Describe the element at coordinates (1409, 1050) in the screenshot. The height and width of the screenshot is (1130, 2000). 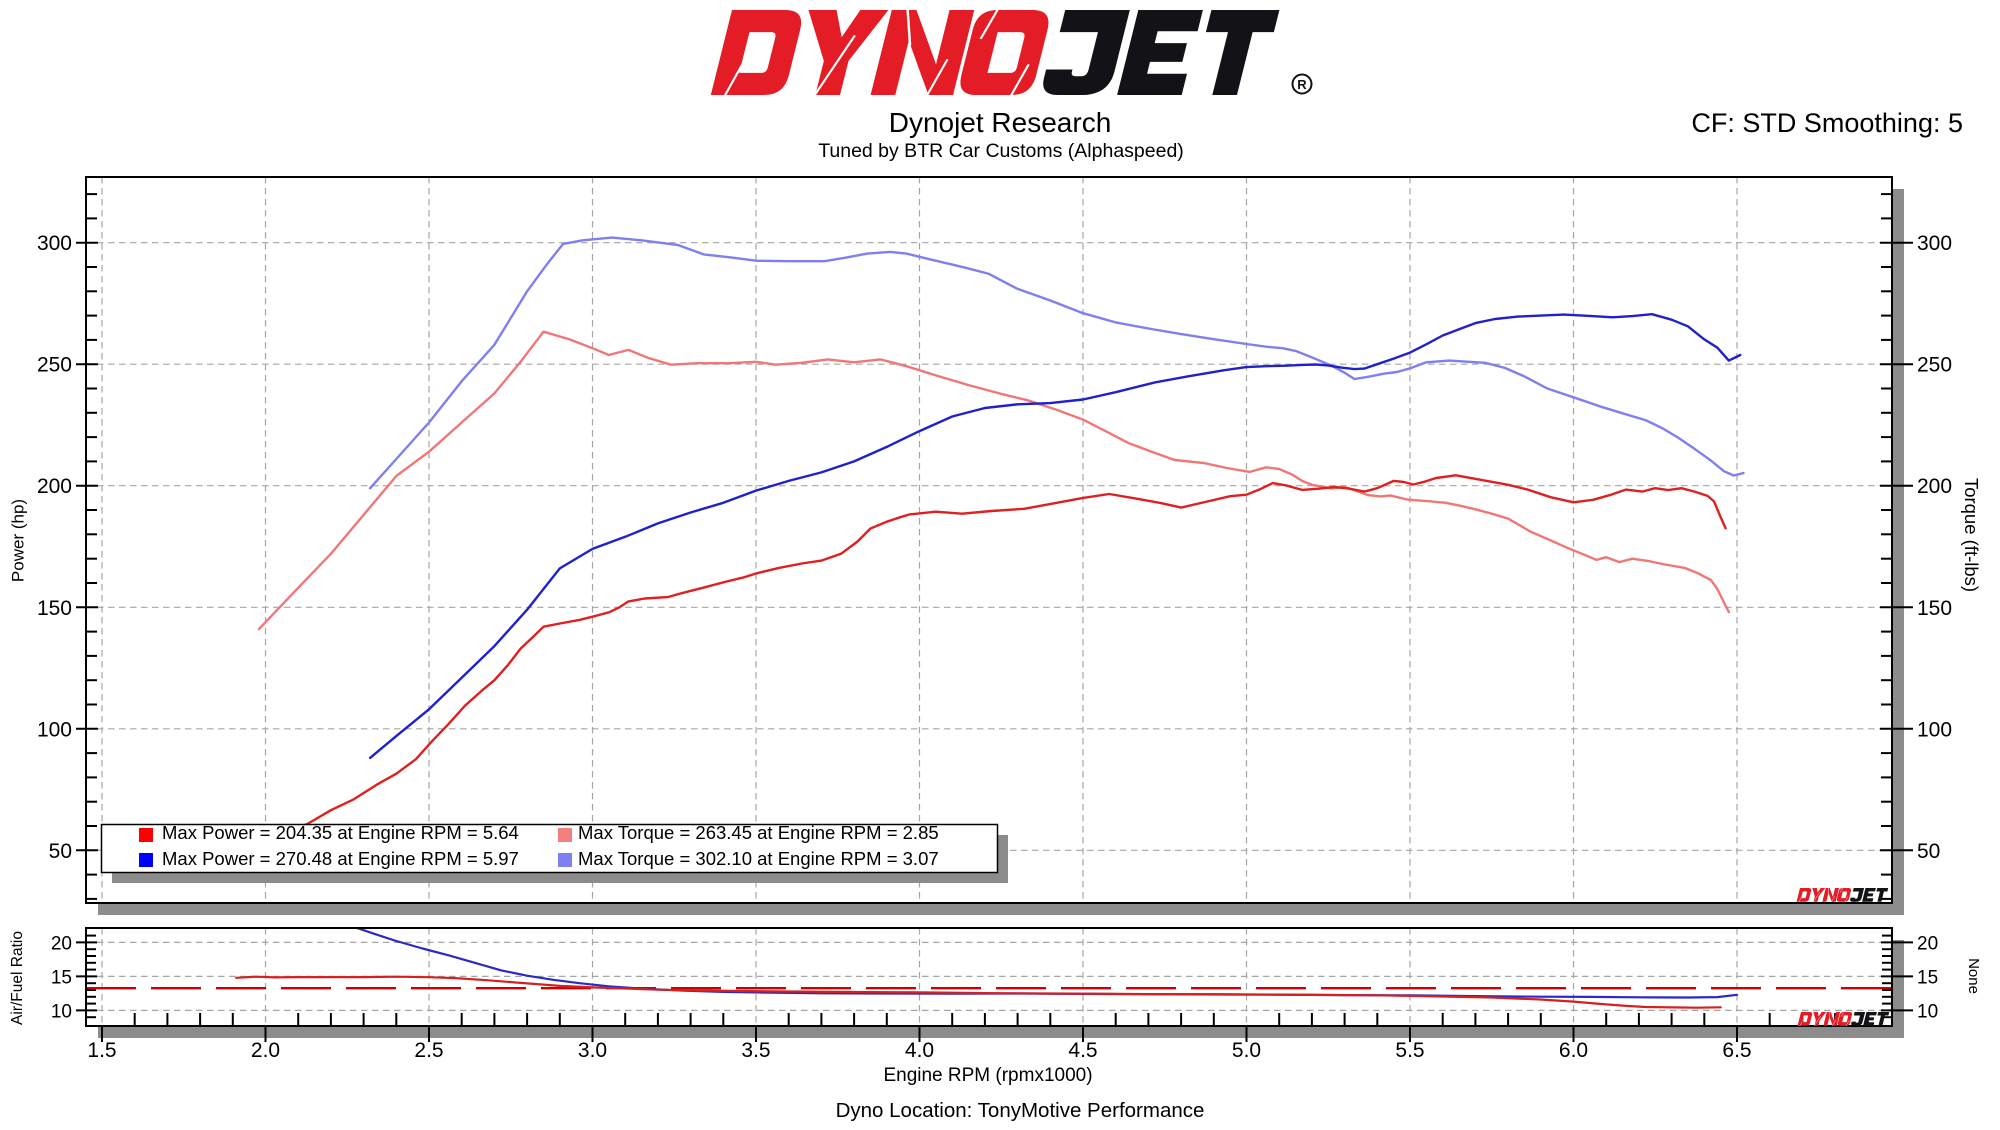
I see `svg-text: 5.5` at that location.